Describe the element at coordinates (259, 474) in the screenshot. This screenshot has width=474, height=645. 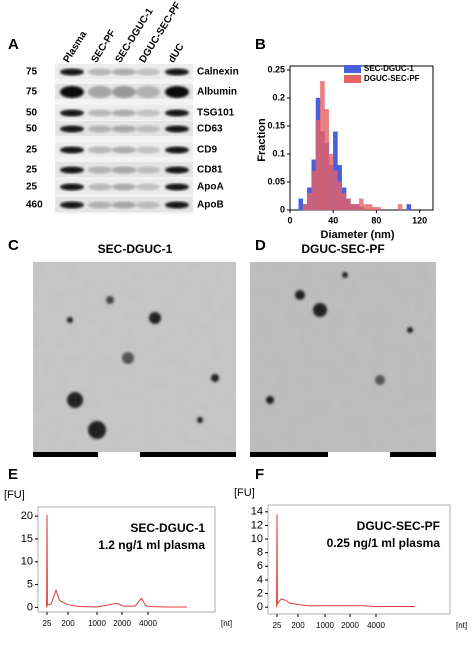
I see `panel-label: F` at that location.